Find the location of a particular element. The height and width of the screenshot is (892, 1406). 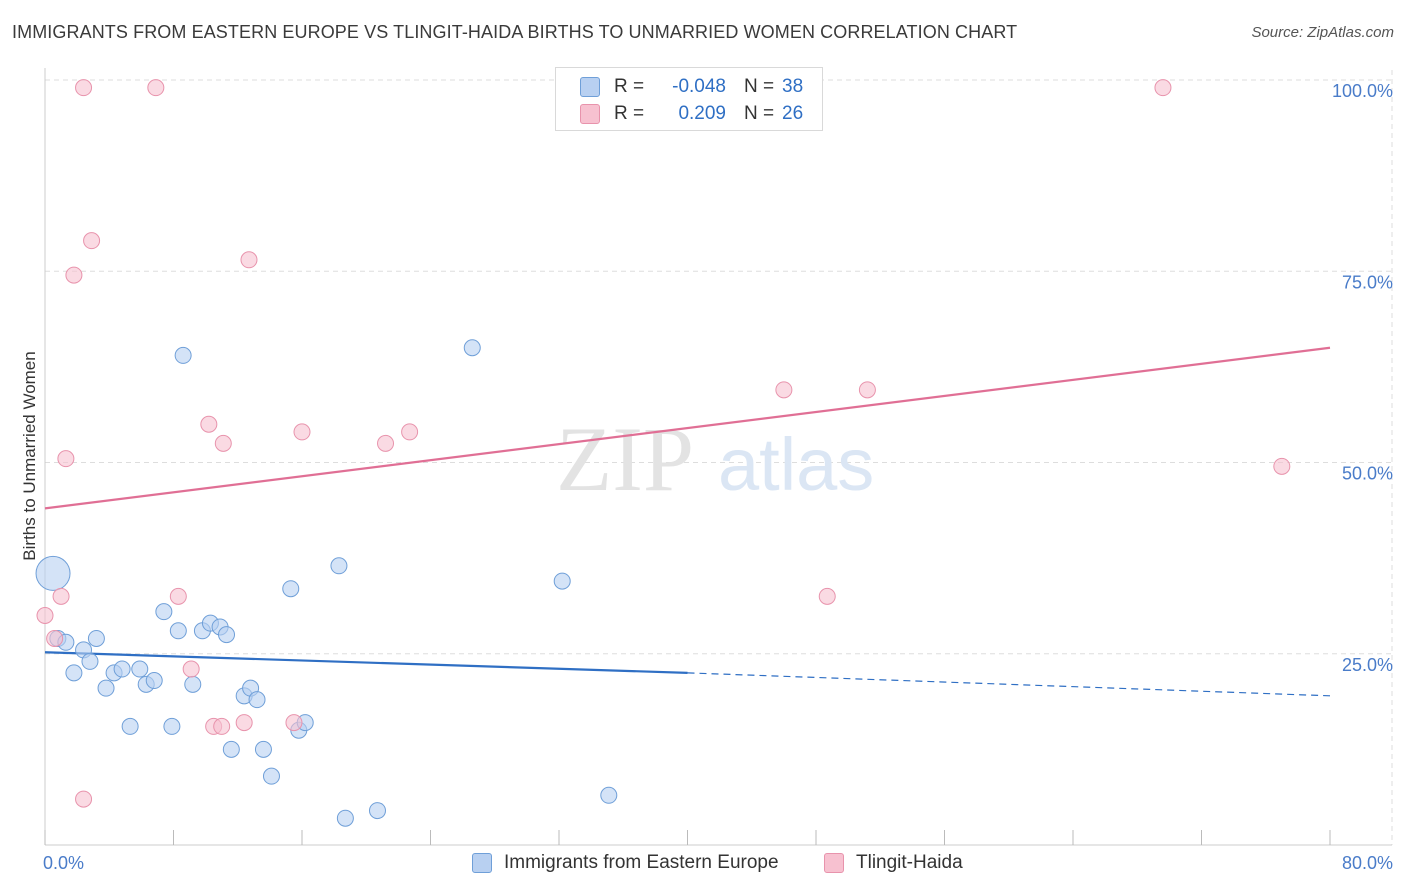

correlation-legend: R = -0.048 N = 38 R = 0.209 N = 26 is located at coordinates (689, 99).